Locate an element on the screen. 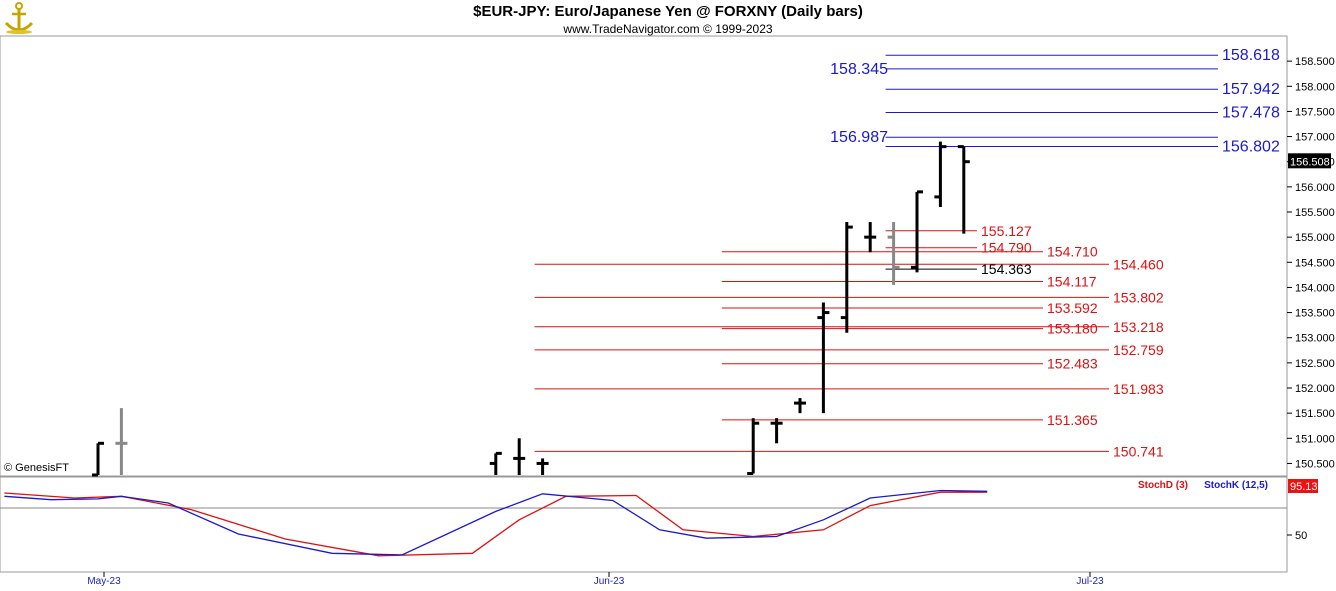  level-label: 154.460 is located at coordinates (1138, 264).